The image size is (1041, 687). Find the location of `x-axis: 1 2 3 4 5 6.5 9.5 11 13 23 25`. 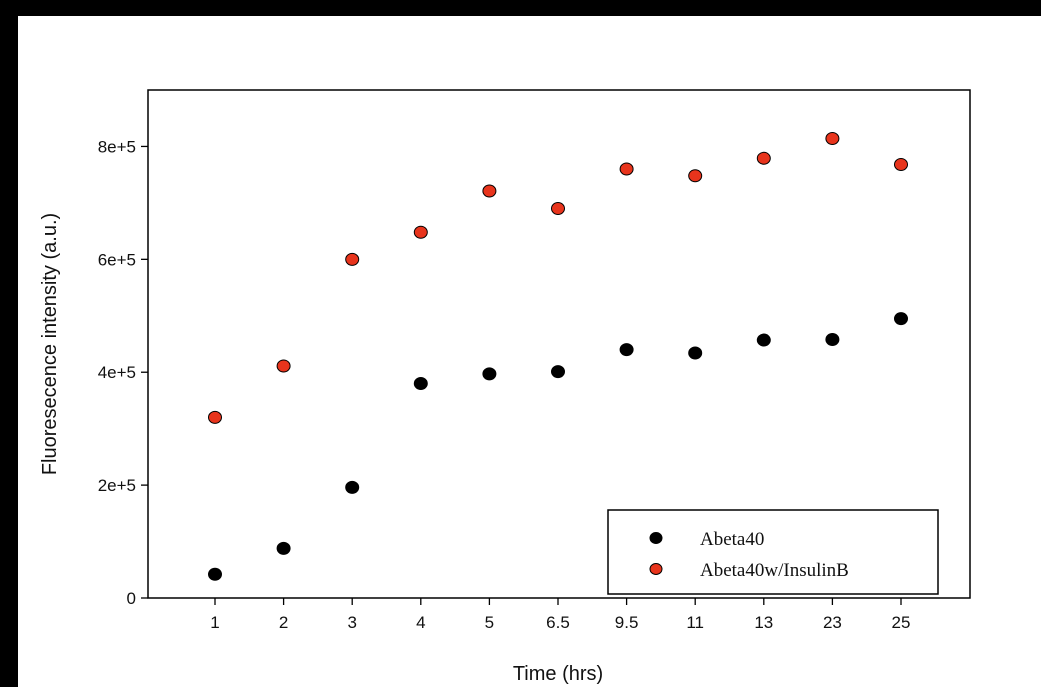

x-axis: 1 2 3 4 5 6.5 9.5 11 13 23 25 is located at coordinates (560, 615).